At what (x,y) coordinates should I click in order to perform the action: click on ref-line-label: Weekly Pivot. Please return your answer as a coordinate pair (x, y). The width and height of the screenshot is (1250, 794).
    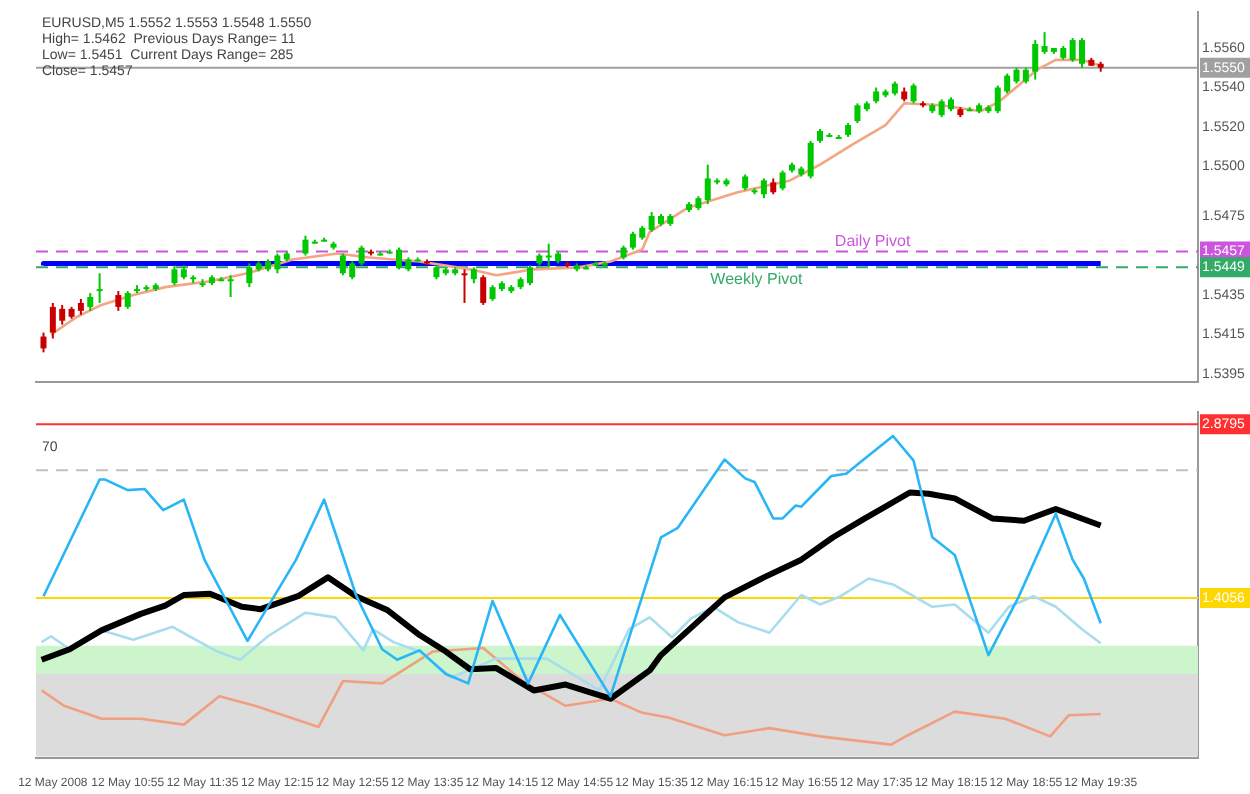
    Looking at the image, I should click on (757, 278).